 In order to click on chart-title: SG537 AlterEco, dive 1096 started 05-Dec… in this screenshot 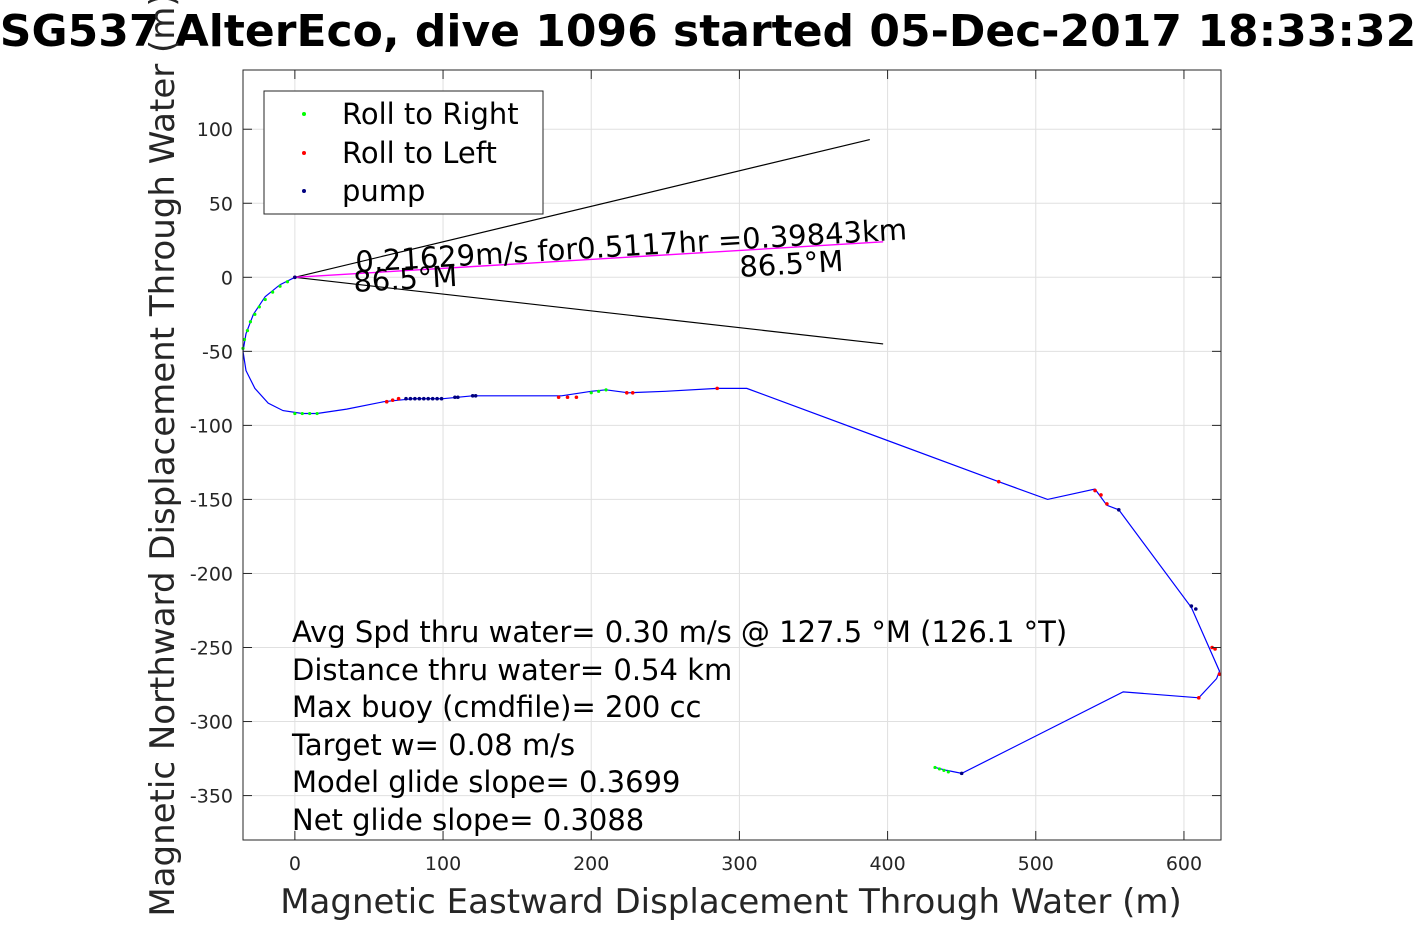, I will do `click(708, 31)`.